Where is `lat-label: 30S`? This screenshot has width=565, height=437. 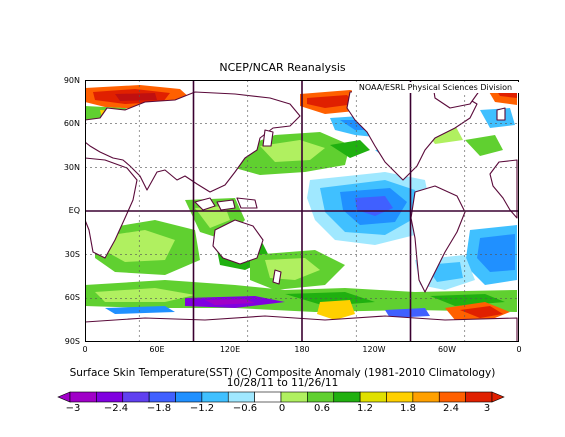 lat-label: 30S is located at coordinates (72, 254).